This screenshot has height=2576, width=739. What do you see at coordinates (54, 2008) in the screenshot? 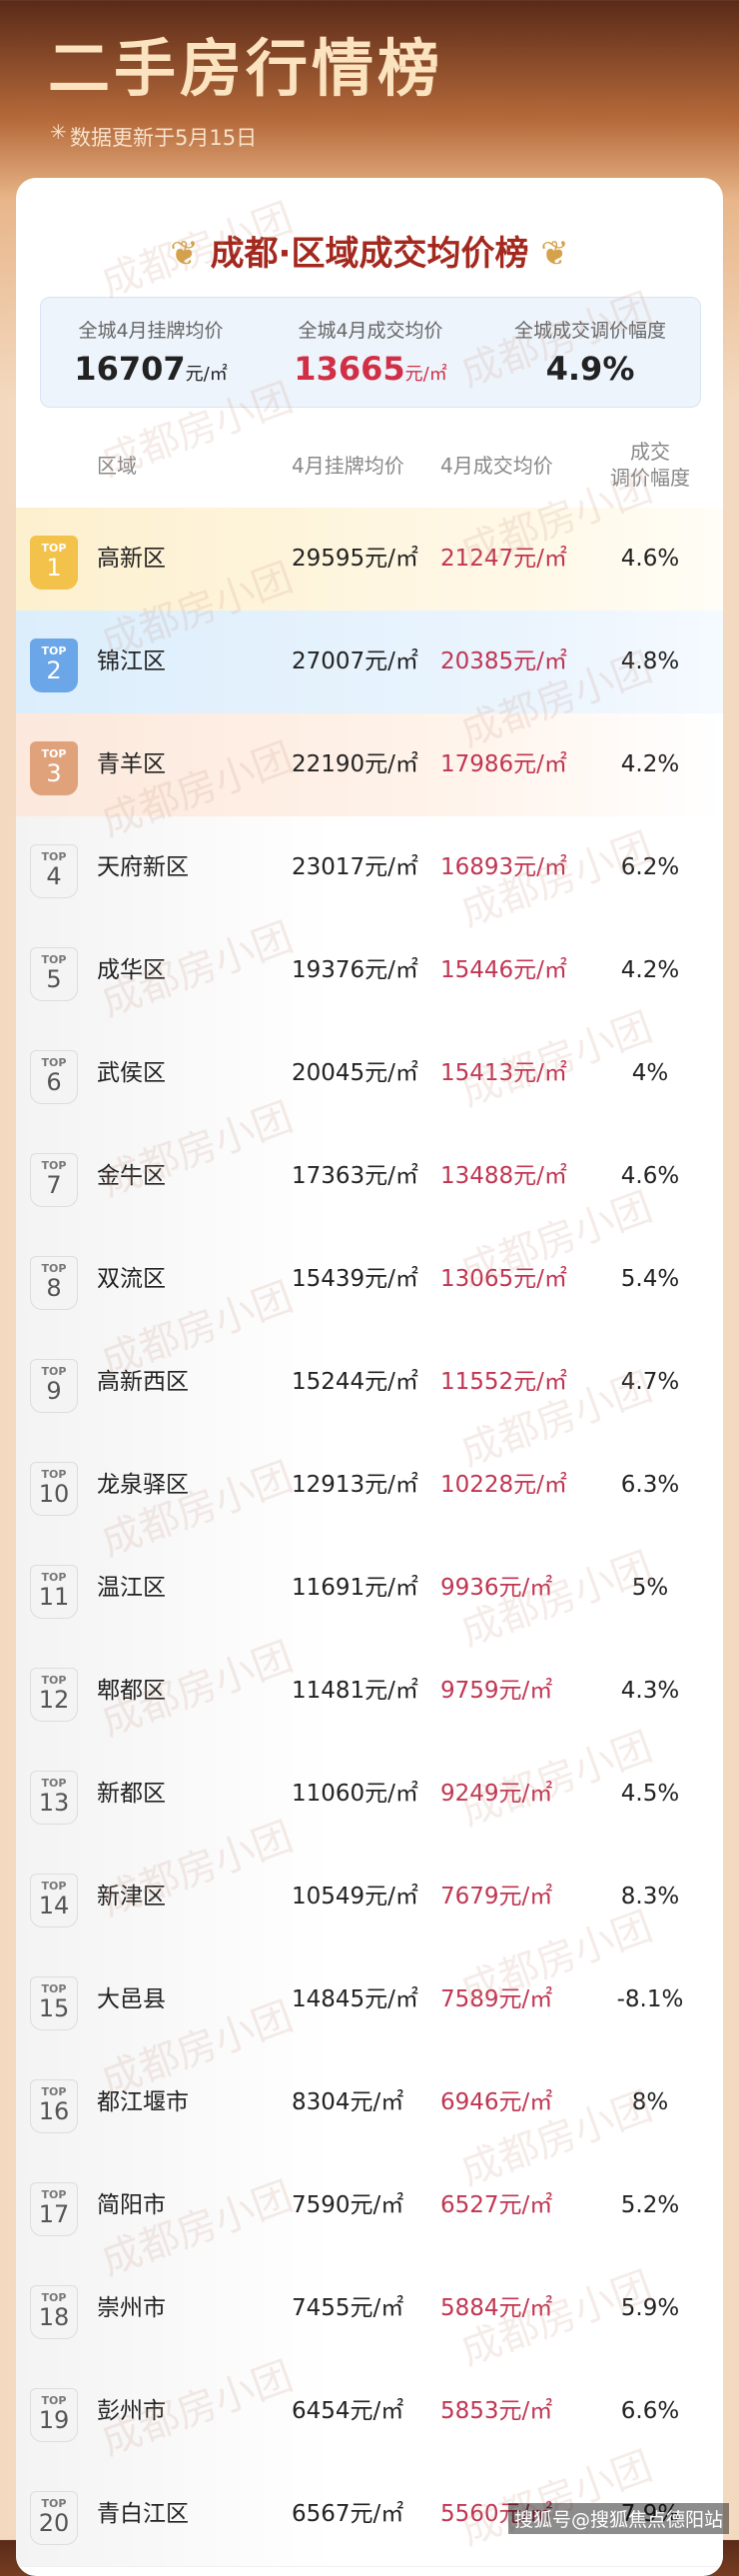
I see `rank-number: 15` at bounding box center [54, 2008].